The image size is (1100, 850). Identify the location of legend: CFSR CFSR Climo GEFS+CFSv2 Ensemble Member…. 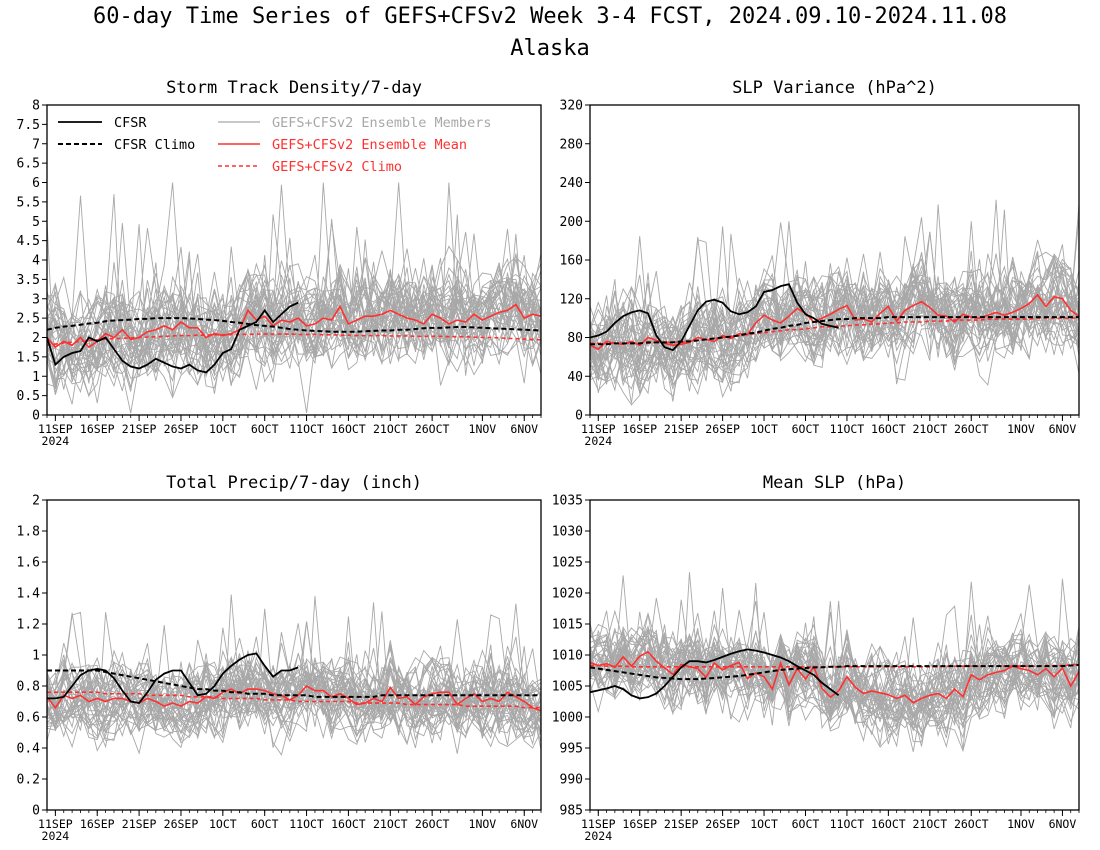
(274, 145).